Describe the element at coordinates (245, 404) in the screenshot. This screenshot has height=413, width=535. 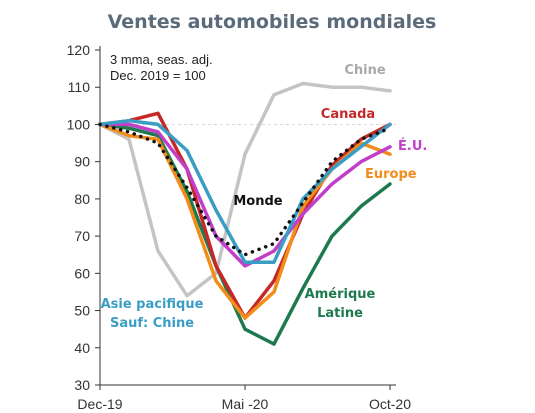
I see `x-tick-label: Mai -20` at that location.